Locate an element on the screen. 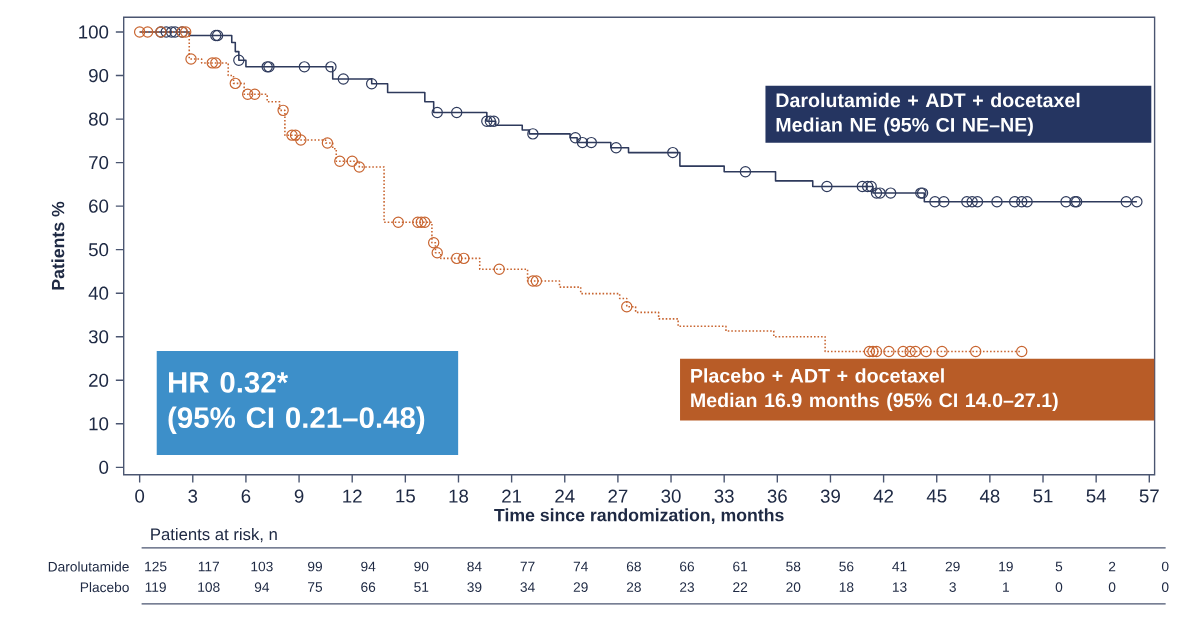 This screenshot has width=1200, height=620. y-tick-label: 50 is located at coordinates (98, 250).